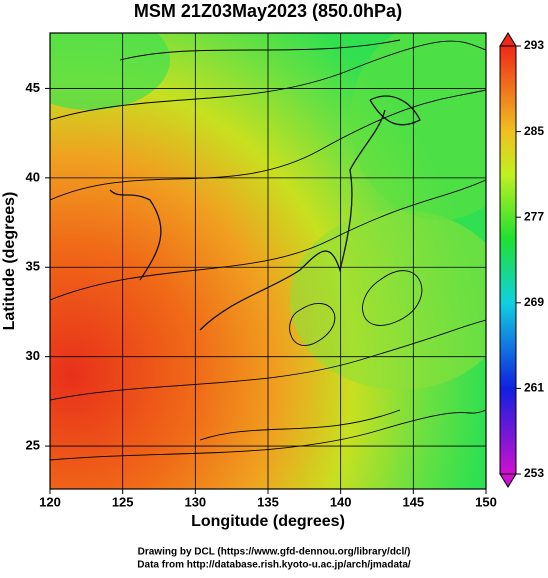  I want to click on y-tick-label: 45, so click(33, 87).